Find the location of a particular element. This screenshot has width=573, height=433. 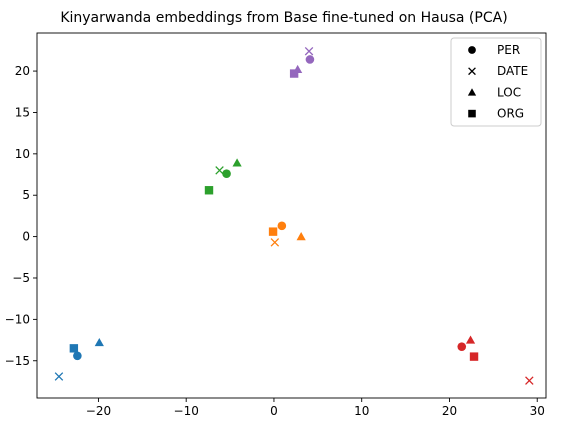

y-tick-label: −10 is located at coordinates (17, 319).